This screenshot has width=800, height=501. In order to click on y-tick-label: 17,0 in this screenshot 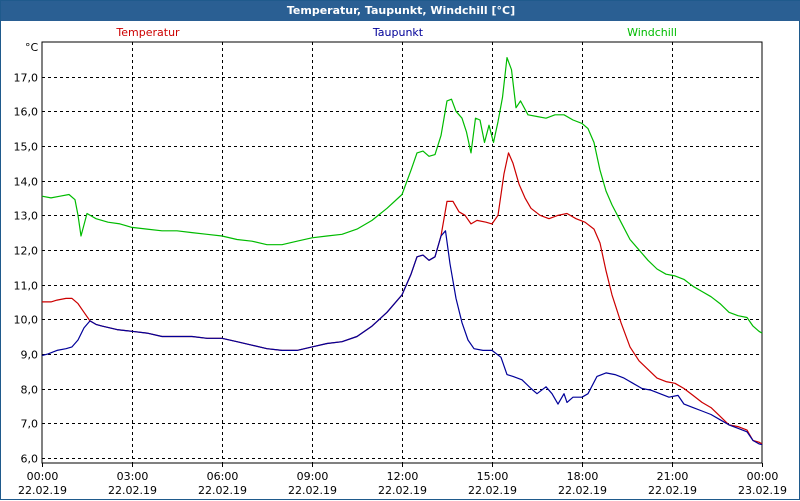, I will do `click(26, 78)`.